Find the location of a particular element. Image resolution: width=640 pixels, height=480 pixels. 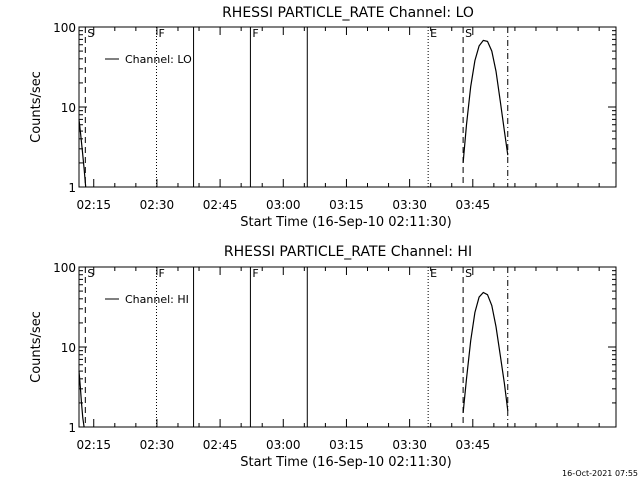

legend-label: Channel: HI is located at coordinates (157, 299).